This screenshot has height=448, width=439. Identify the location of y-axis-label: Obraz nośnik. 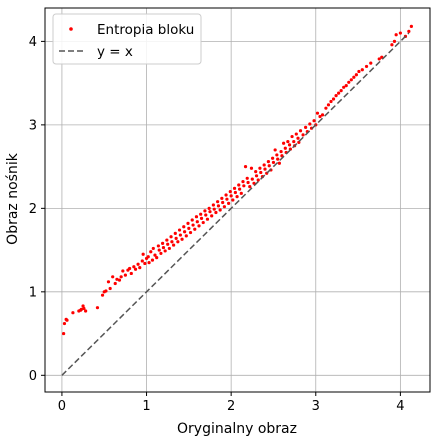
(13, 198).